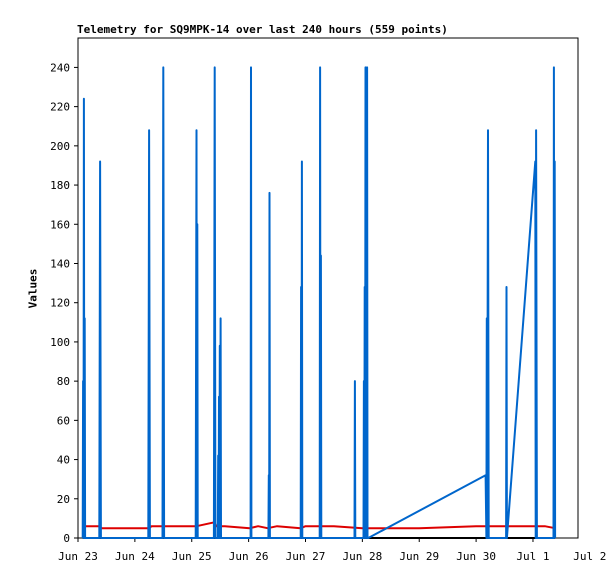  What do you see at coordinates (60, 342) in the screenshot?
I see `y-tick-label: 100` at bounding box center [60, 342].